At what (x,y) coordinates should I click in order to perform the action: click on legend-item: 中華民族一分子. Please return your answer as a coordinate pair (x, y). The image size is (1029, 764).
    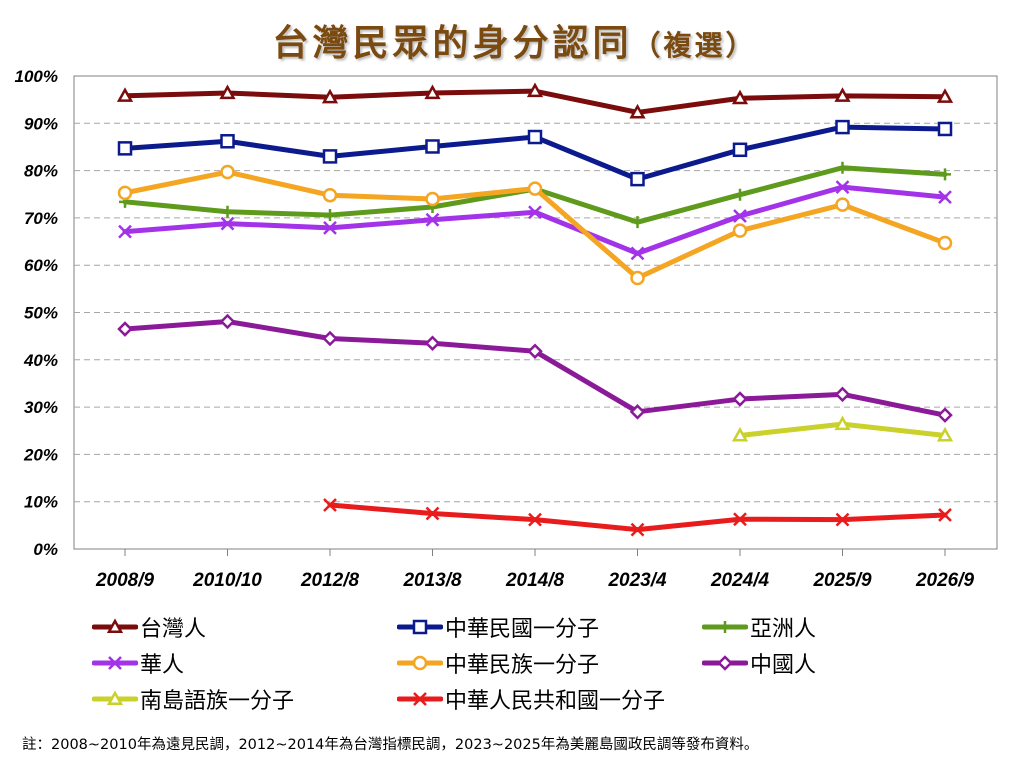
    Looking at the image, I should click on (498, 663).